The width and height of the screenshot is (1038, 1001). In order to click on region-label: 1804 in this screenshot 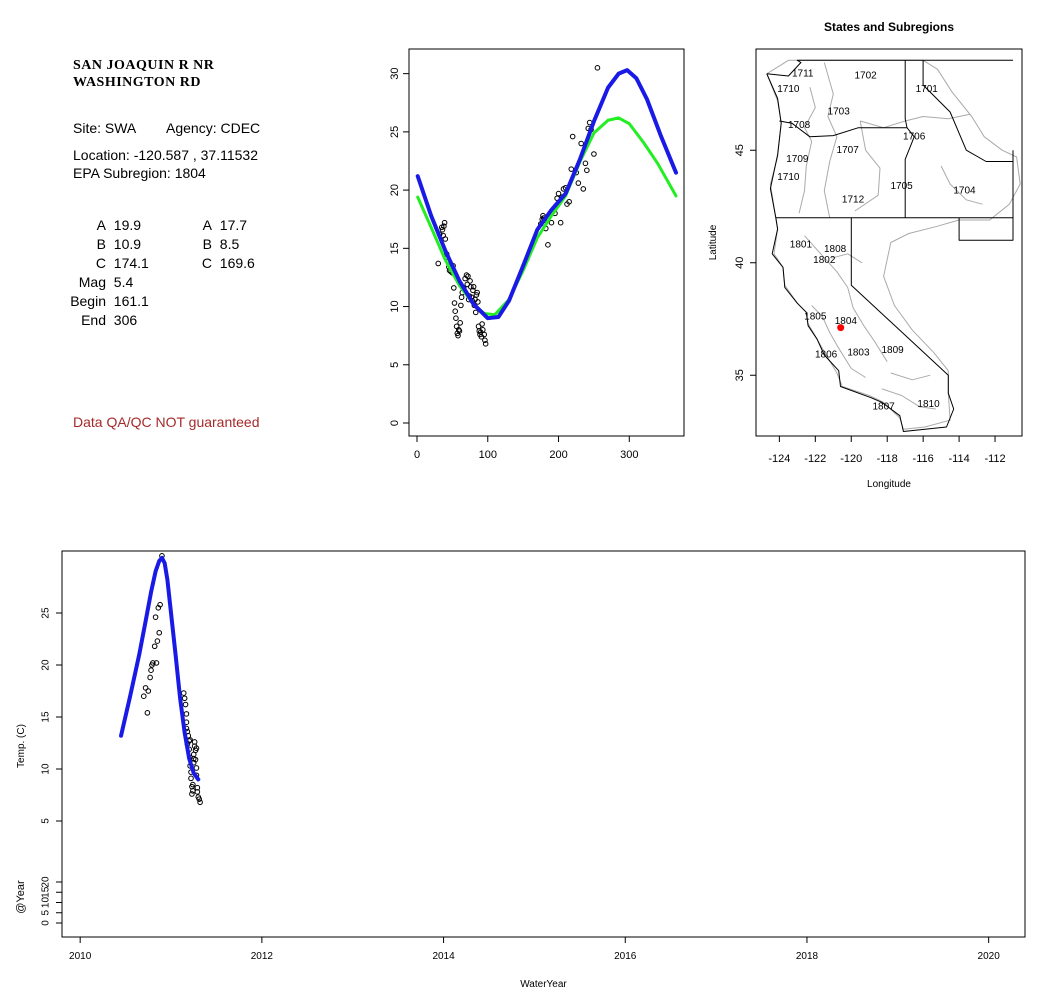, I will do `click(846, 321)`.